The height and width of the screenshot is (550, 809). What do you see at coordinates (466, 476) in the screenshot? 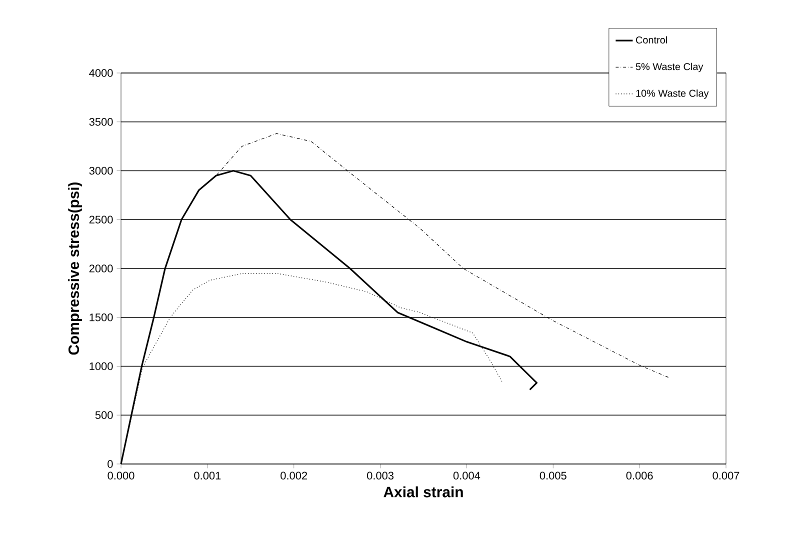
I see `x-tick-label: 0.004` at bounding box center [466, 476].